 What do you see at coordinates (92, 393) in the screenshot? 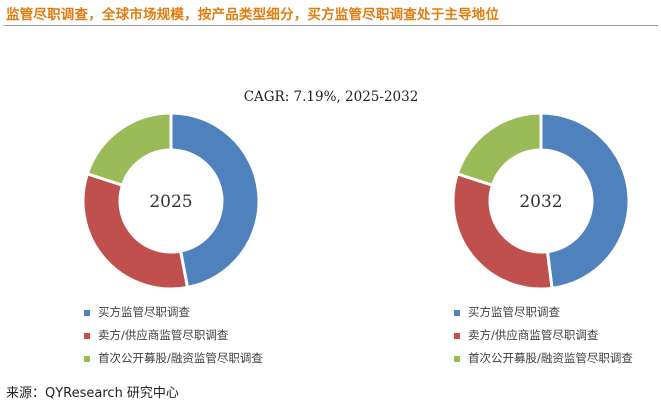
I see `source-note: 来源：QYResearch 研究中心` at bounding box center [92, 393].